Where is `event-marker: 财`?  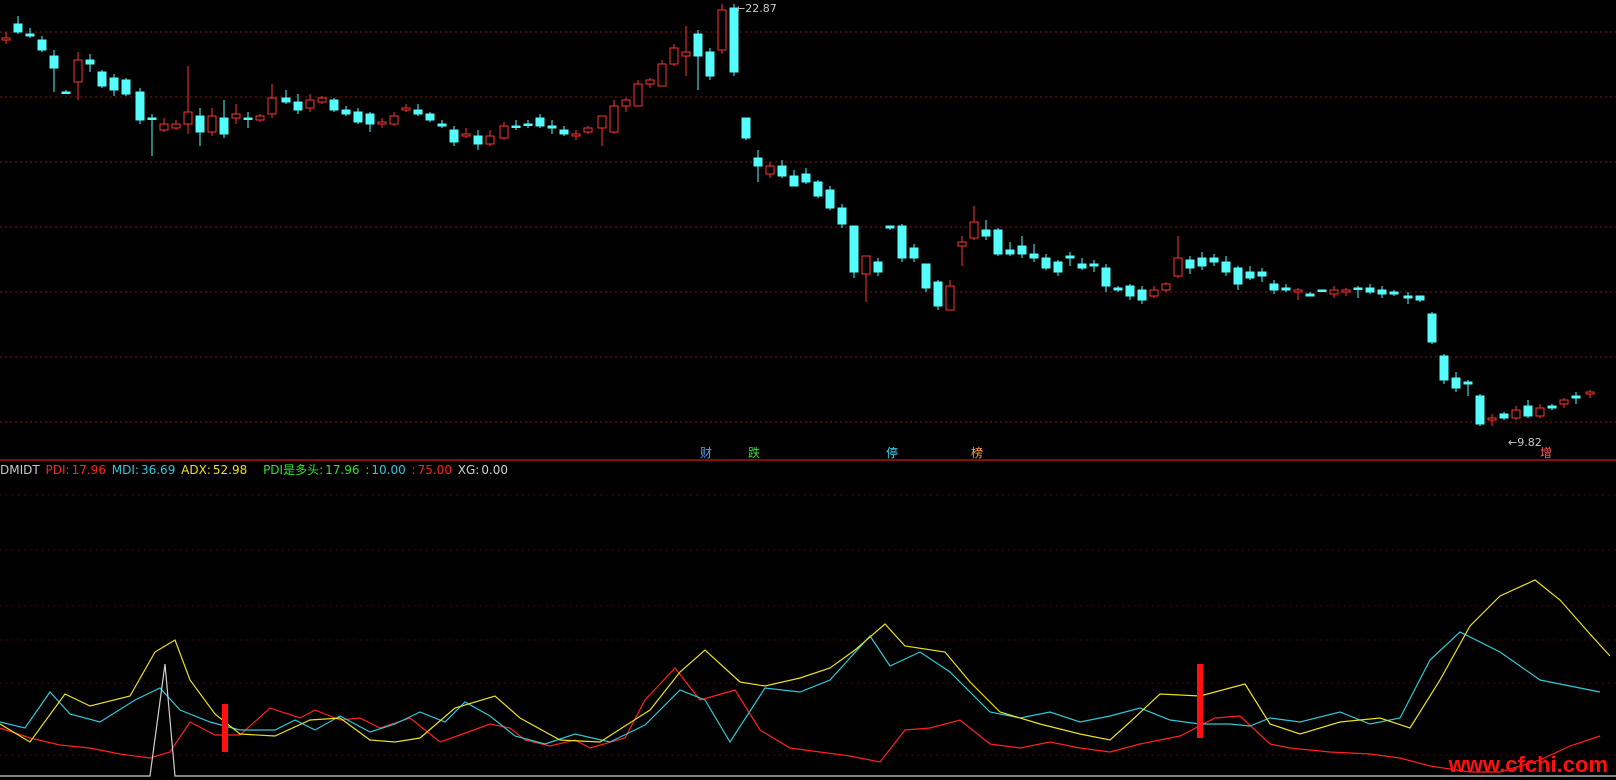 event-marker: 财 is located at coordinates (706, 453).